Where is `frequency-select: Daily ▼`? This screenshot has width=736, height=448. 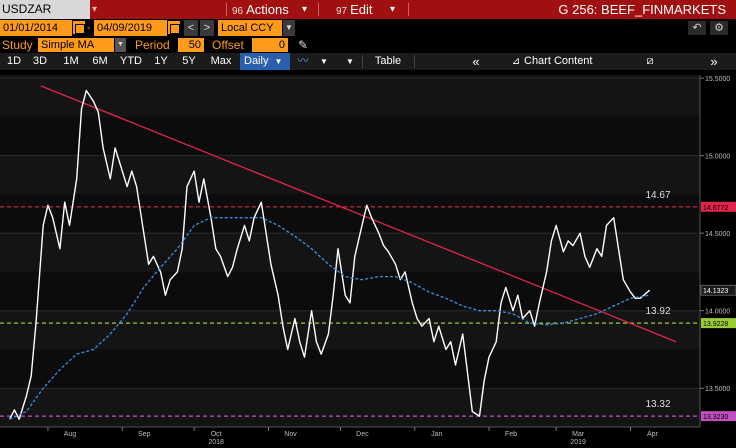
frequency-select: Daily ▼ is located at coordinates (265, 61).